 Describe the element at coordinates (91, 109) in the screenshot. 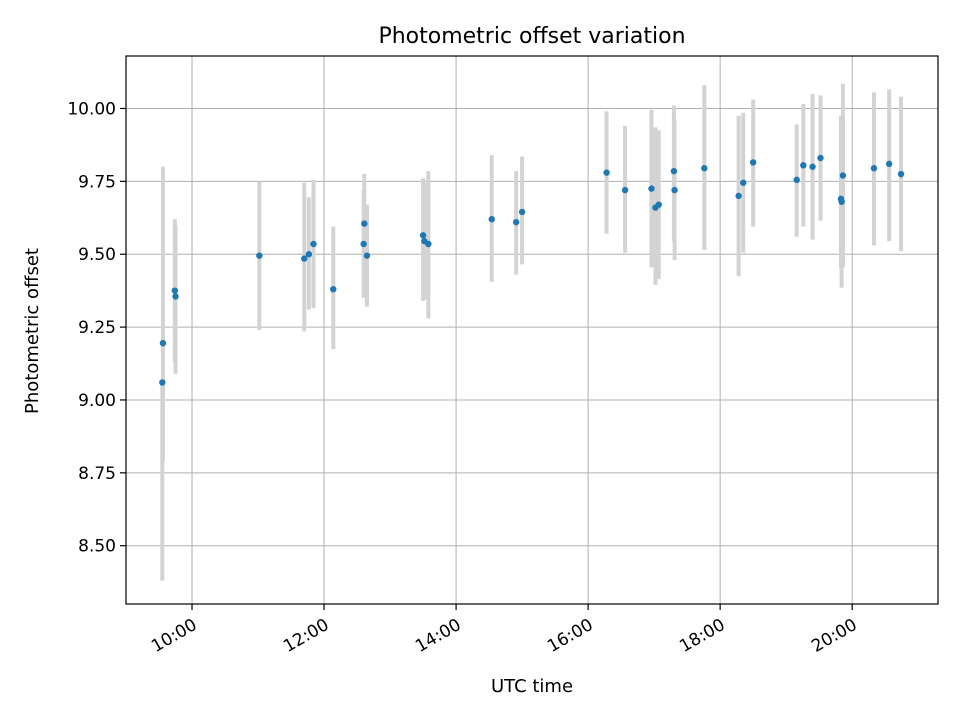

I see `y-tick-label: 10.00` at that location.